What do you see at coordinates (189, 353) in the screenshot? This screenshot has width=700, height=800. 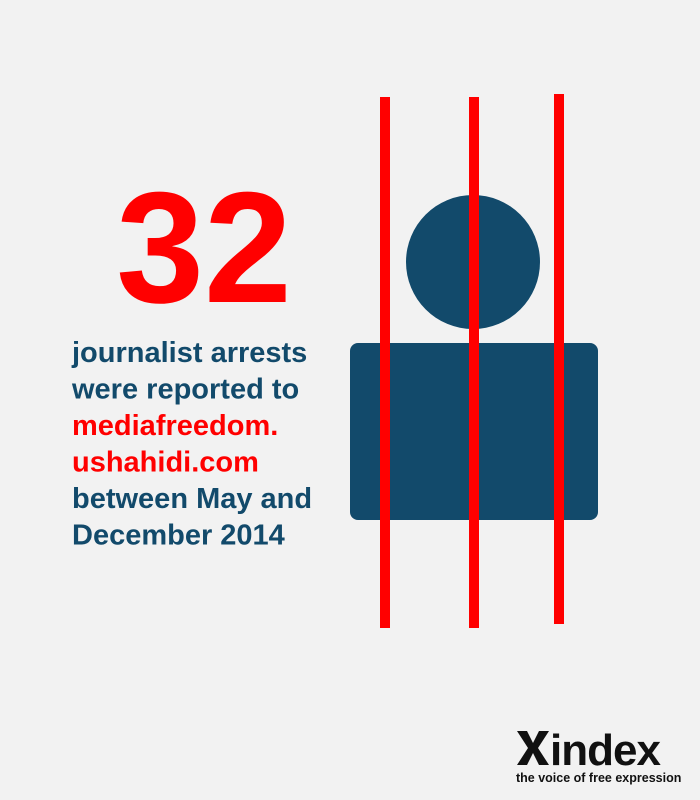 I see `statement-line: journalist arrests` at bounding box center [189, 353].